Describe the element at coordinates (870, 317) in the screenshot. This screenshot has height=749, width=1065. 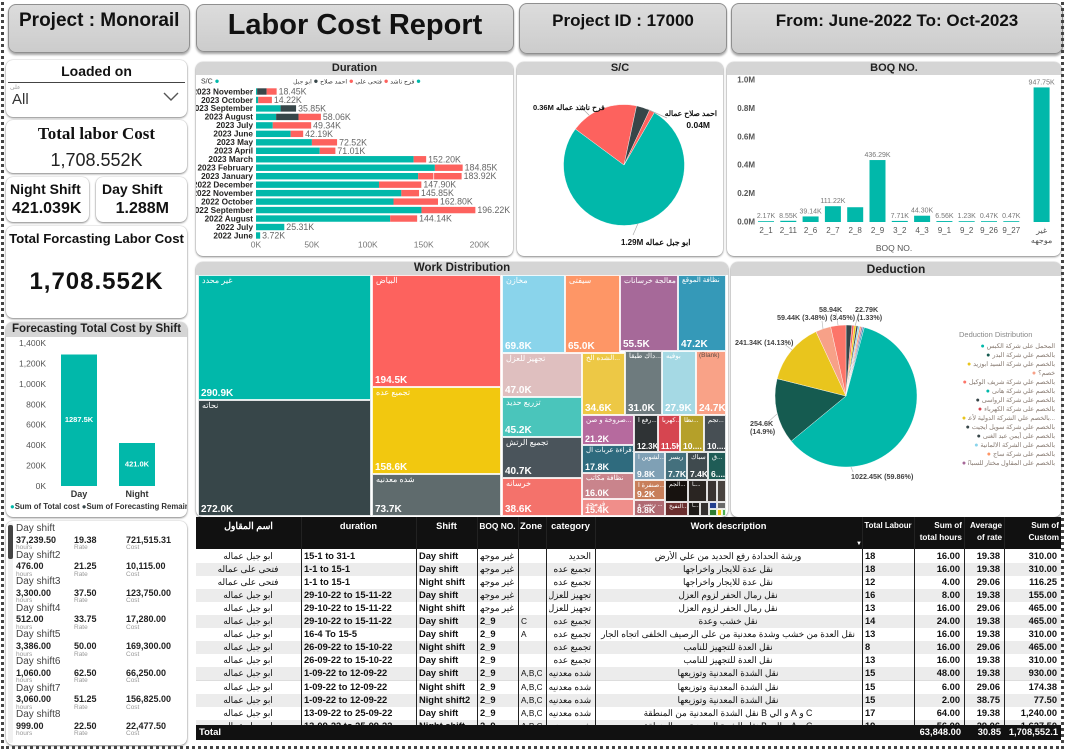
I see `svg-text: (1.33%)` at that location.